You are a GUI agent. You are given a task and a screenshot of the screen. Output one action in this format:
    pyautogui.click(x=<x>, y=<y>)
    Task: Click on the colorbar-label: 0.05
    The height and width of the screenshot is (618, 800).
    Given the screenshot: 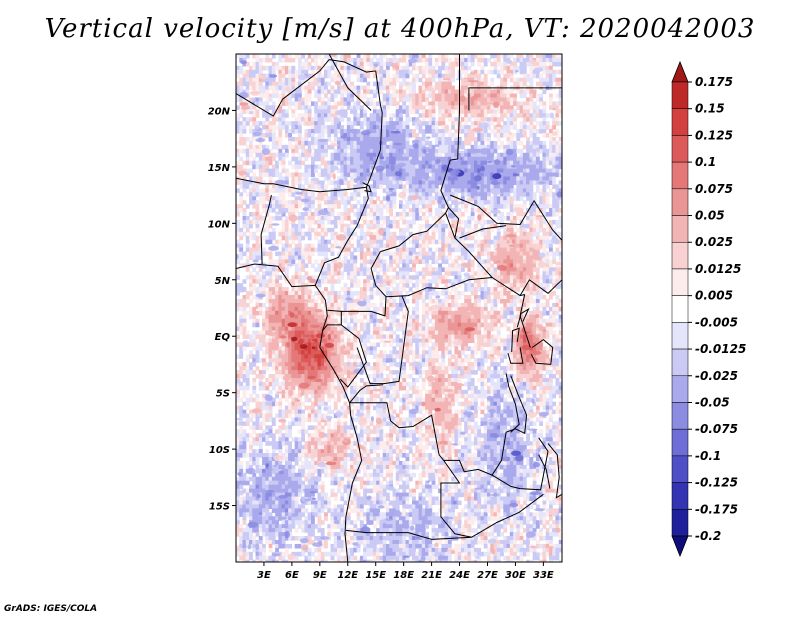 What is the action you would take?
    pyautogui.click(x=710, y=216)
    